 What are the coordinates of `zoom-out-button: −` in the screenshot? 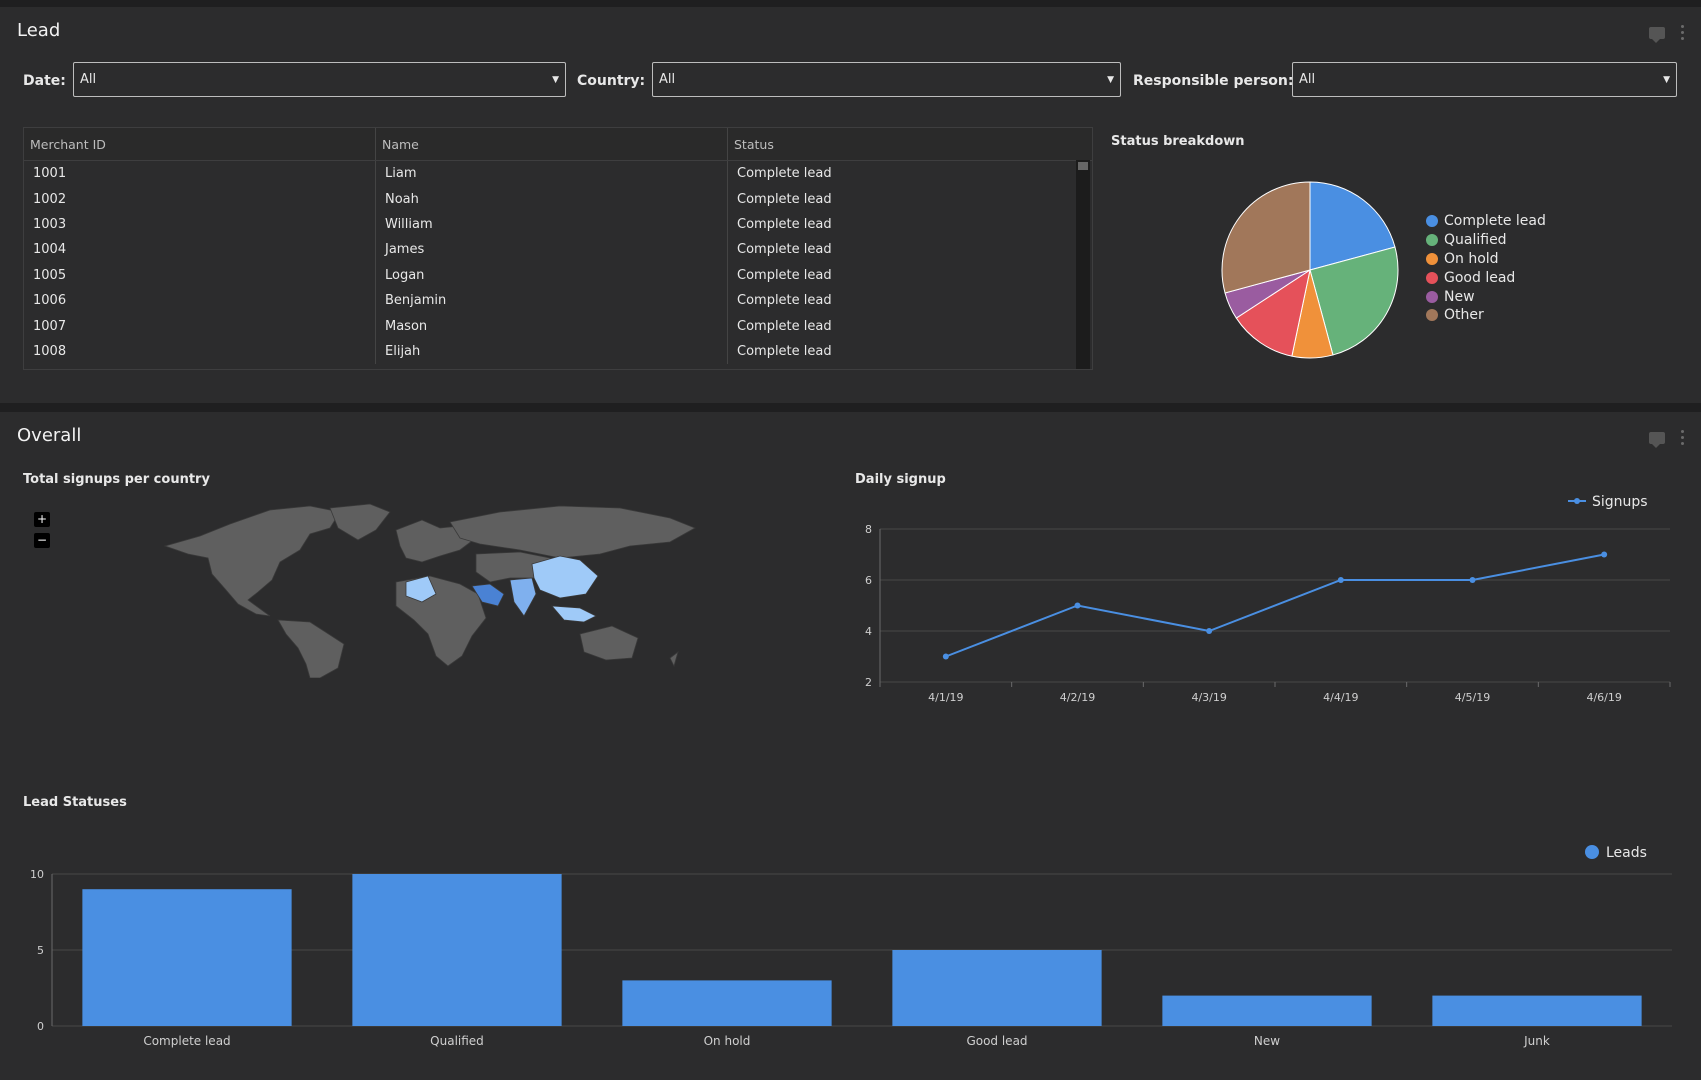 It's located at (42, 540).